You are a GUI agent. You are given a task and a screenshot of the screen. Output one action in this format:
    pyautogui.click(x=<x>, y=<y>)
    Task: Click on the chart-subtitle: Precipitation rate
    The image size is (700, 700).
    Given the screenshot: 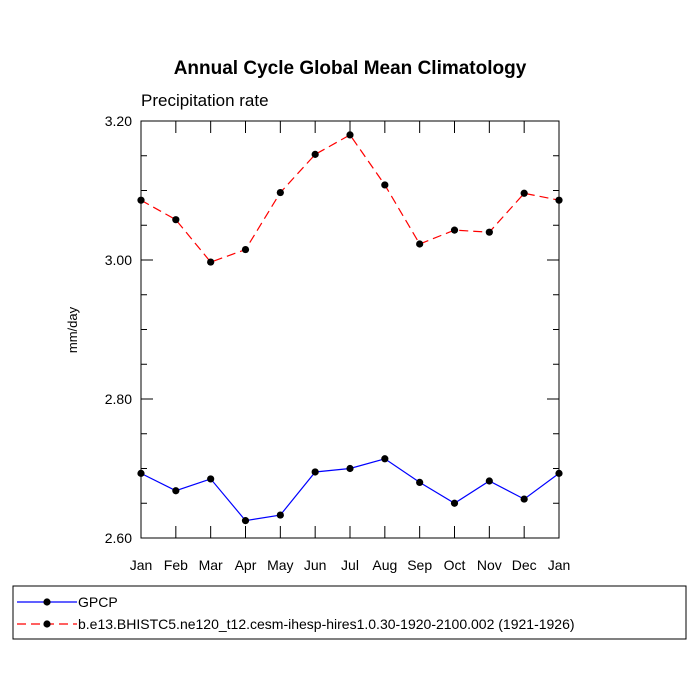 What is the action you would take?
    pyautogui.click(x=205, y=100)
    